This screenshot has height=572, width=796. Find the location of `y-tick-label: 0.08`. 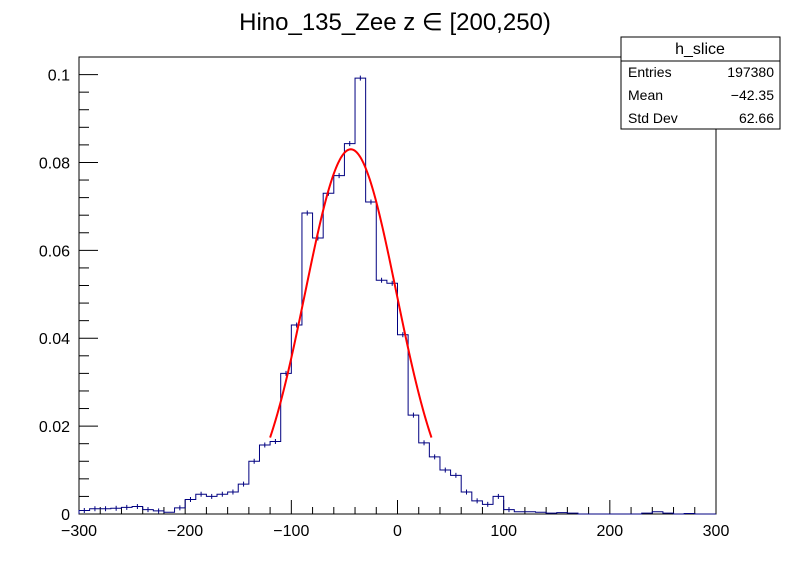

y-tick-label: 0.08 is located at coordinates (54, 163).